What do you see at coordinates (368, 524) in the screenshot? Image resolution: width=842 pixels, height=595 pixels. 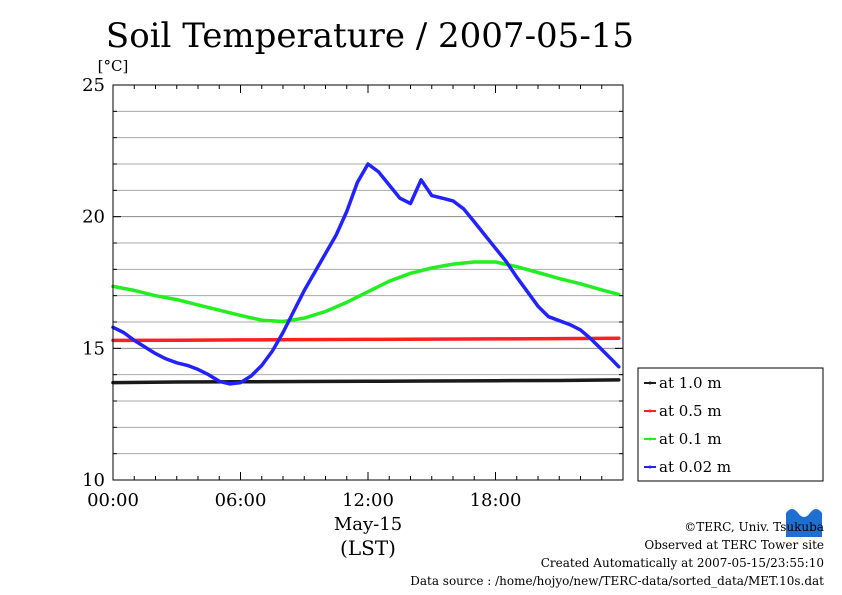 I see `x-axis-date-label: May-15` at bounding box center [368, 524].